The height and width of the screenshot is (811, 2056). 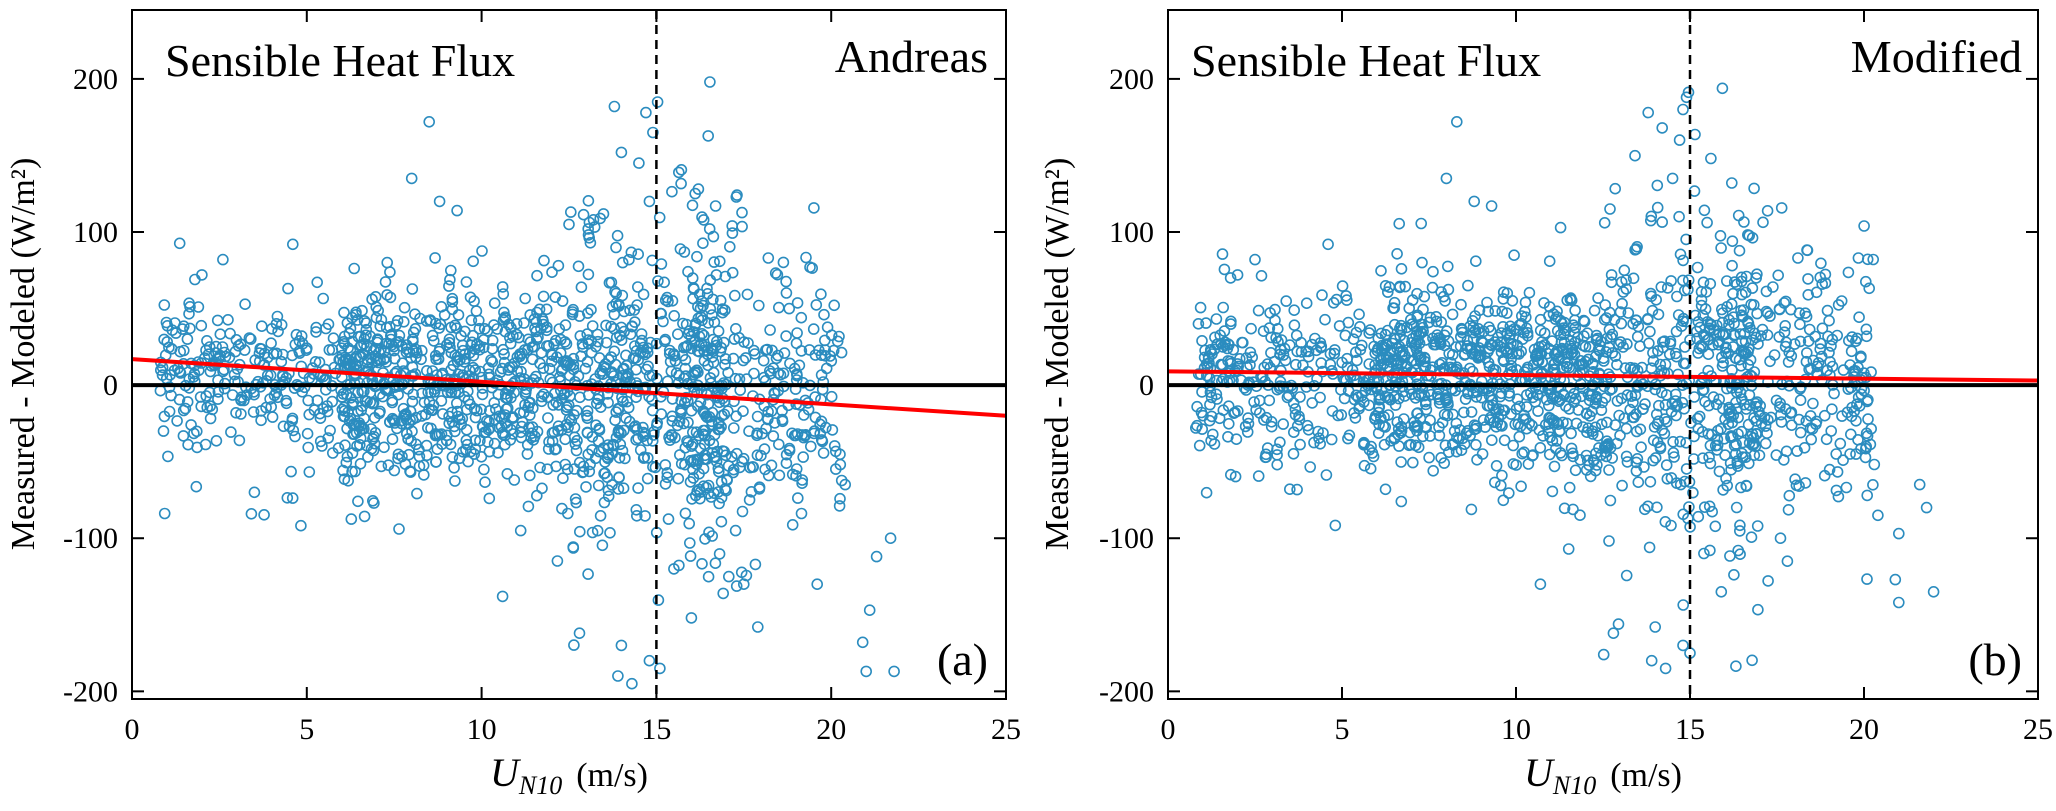 What do you see at coordinates (540, 785) in the screenshot?
I see `x-axis-title-sub-a: N10` at bounding box center [540, 785].